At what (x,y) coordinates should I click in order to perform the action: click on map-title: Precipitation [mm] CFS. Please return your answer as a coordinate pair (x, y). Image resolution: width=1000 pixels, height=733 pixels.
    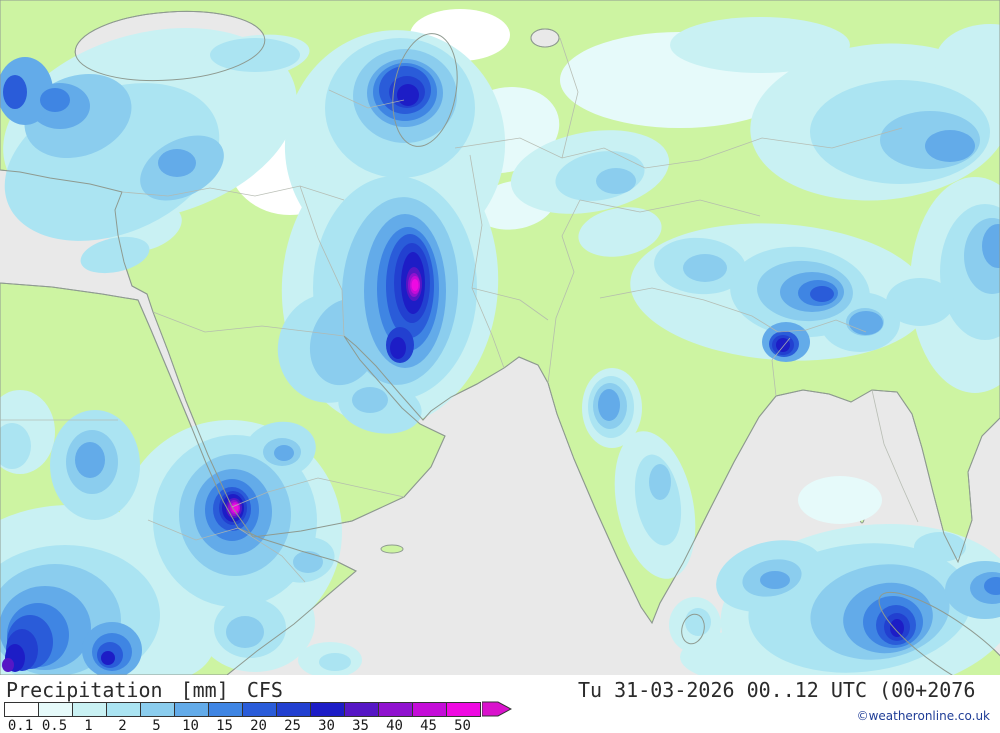
    Looking at the image, I should click on (147, 690).